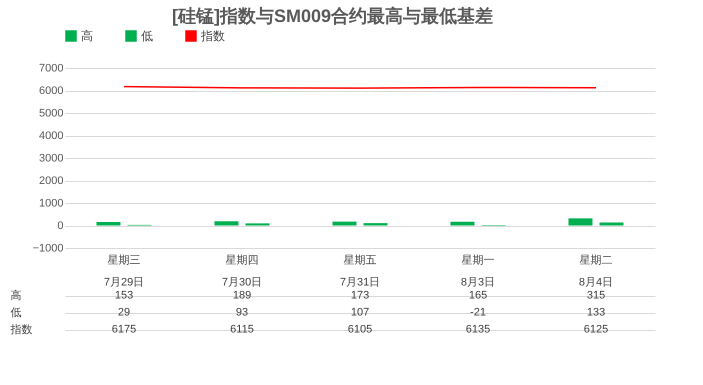 This screenshot has height=385, width=703. What do you see at coordinates (478, 312) in the screenshot?
I see `data-label: -21` at bounding box center [478, 312].